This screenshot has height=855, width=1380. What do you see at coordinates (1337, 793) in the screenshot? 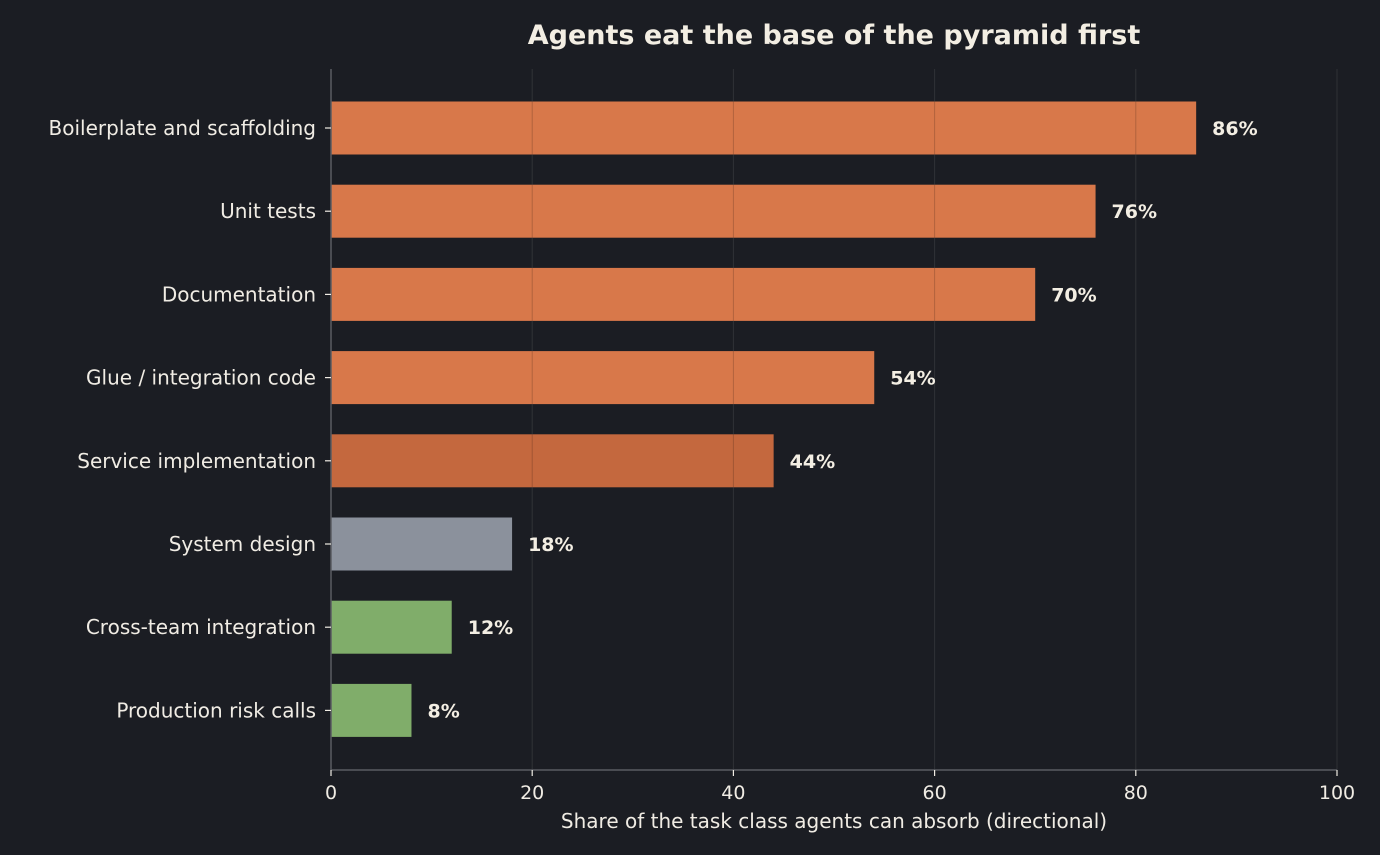
I see `x-tick-label: 100` at bounding box center [1337, 793].